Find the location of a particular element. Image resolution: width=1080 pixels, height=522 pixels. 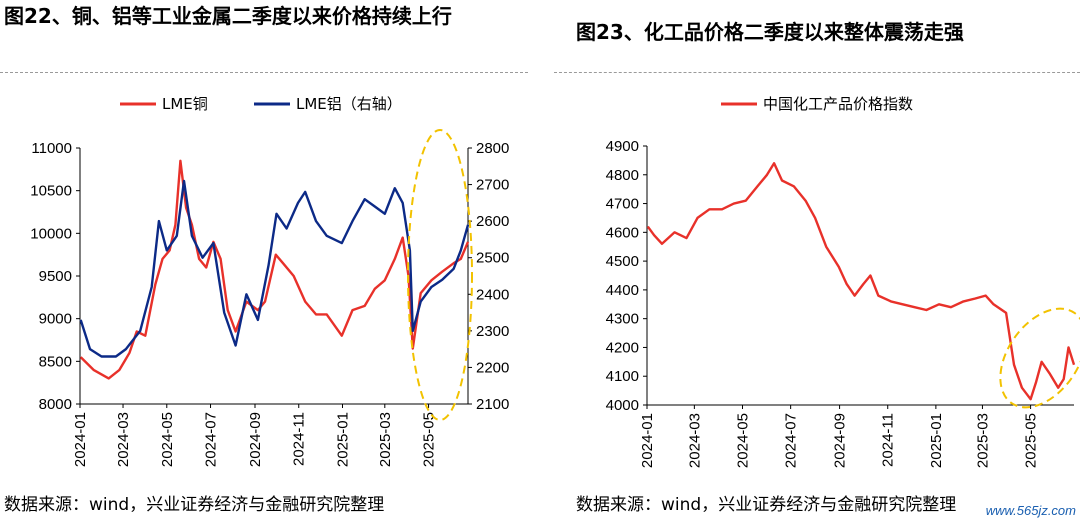

y-right-tick-label: 2800 is located at coordinates (492, 148).